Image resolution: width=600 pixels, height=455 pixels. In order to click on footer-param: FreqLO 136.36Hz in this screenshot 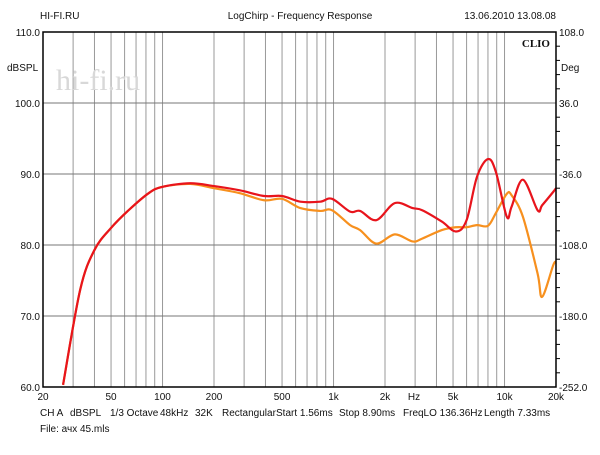, I will do `click(443, 413)`.